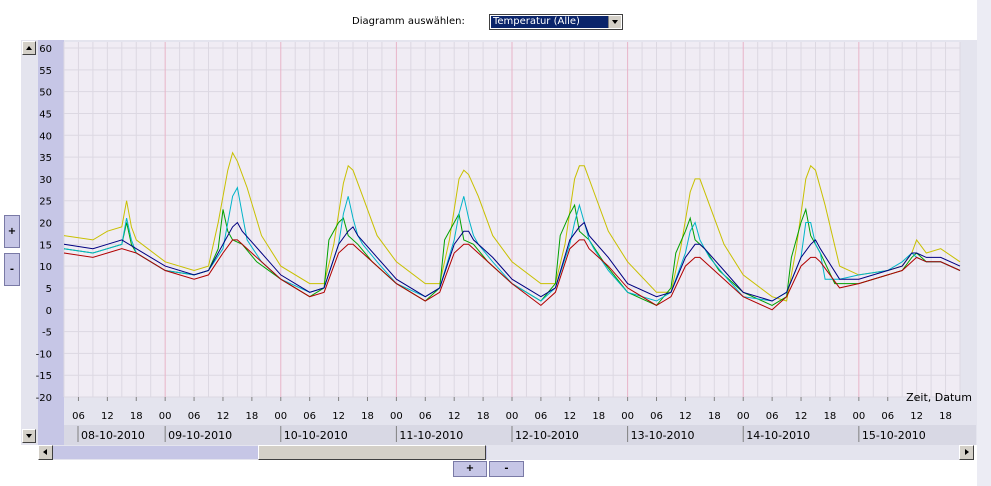  What do you see at coordinates (470, 469) in the screenshot?
I see `zoom-in-x-button: +` at bounding box center [470, 469].